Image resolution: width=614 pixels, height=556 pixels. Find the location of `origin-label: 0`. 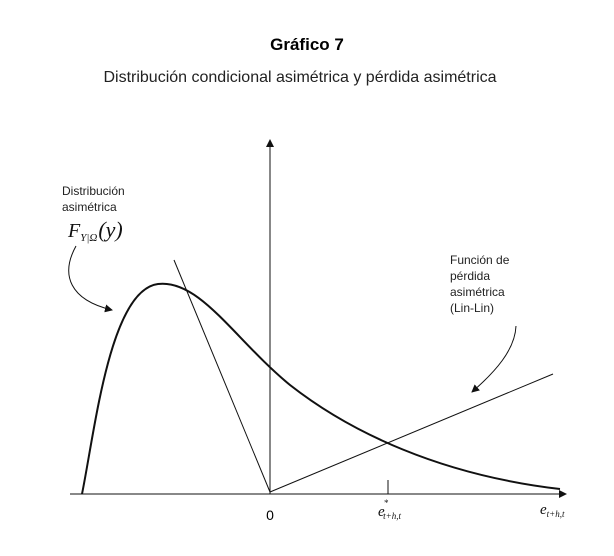

origin-label: 0 is located at coordinates (270, 515).